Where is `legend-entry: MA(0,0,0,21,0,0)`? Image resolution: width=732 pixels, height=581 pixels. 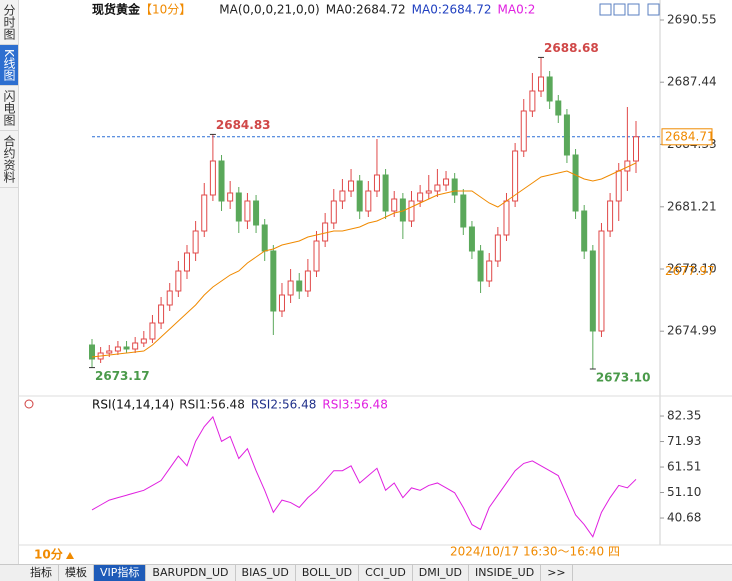 legend-entry: MA(0,0,0,21,0,0) is located at coordinates (269, 10).